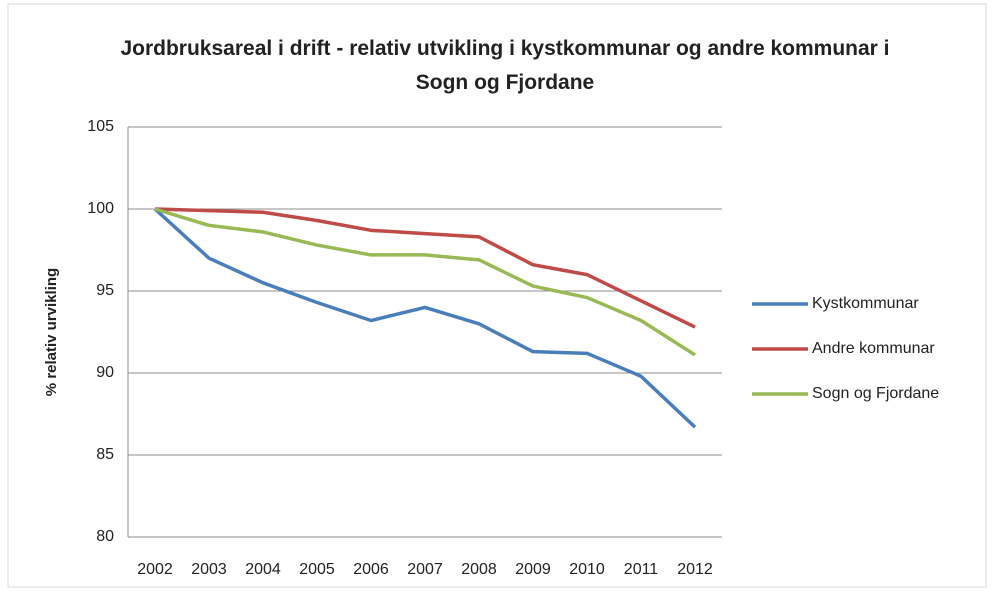  Describe the element at coordinates (100, 208) in the screenshot. I see `y-tick-label: 100` at that location.